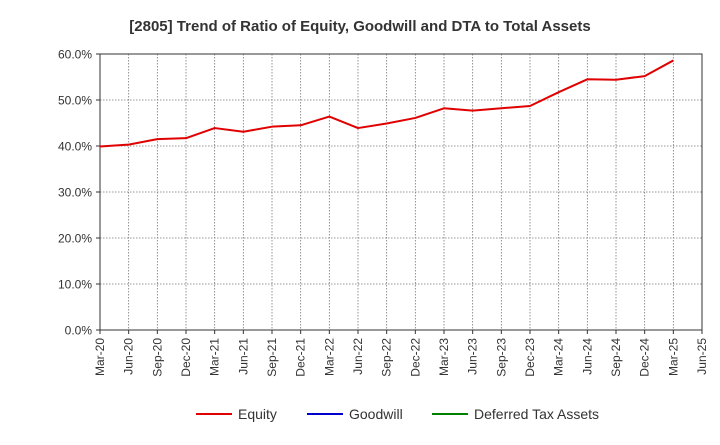 This screenshot has width=720, height=445. I want to click on x-tick-label: Jun-23, so click(473, 356).